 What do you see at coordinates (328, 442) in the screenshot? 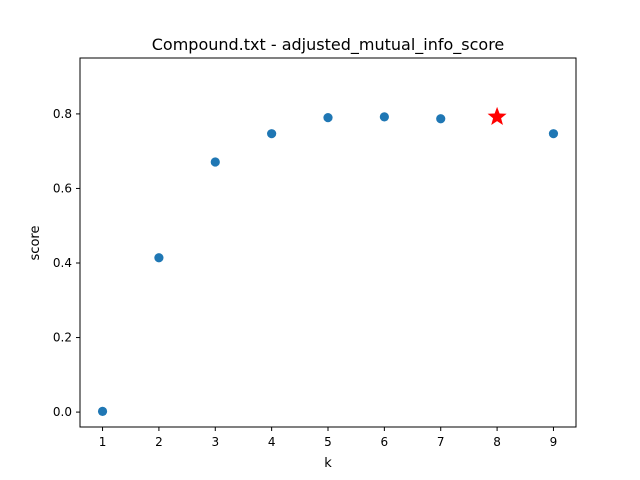
I see `x-tick-label: 5` at bounding box center [328, 442].